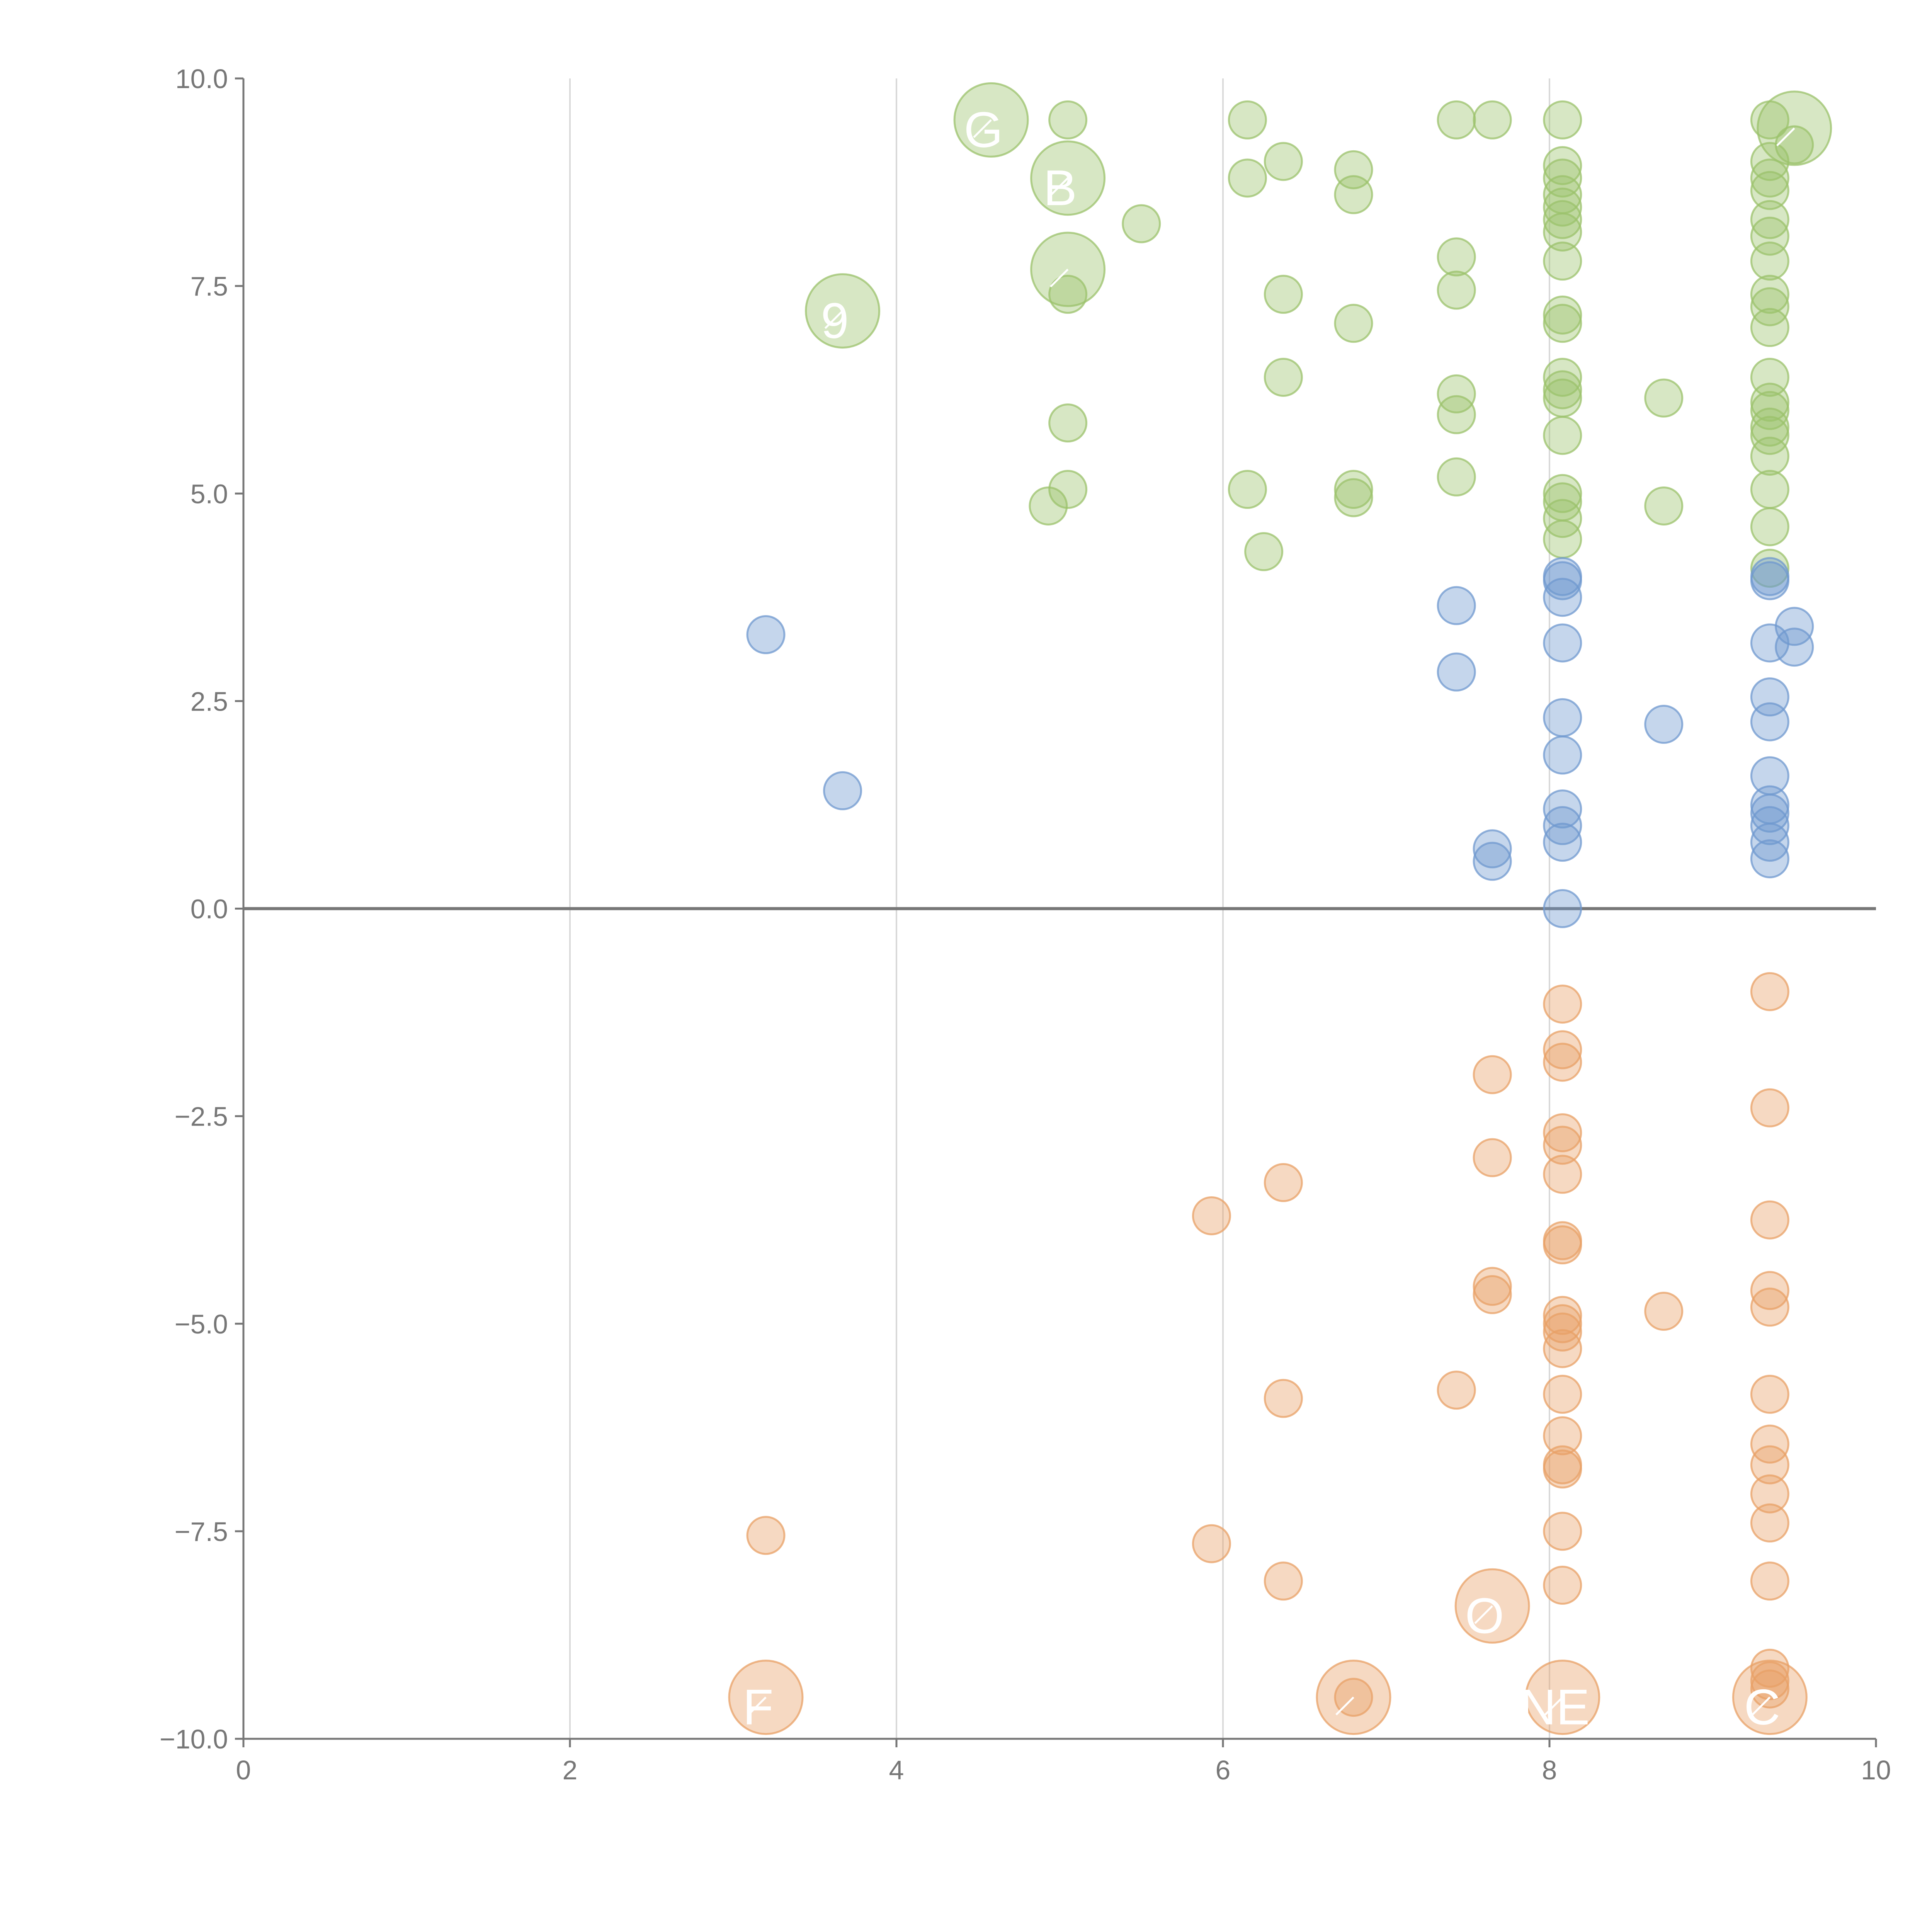 The width and height of the screenshot is (1932, 1932). Describe the element at coordinates (202, 1117) in the screenshot. I see `y-tick-label: −2.5` at that location.